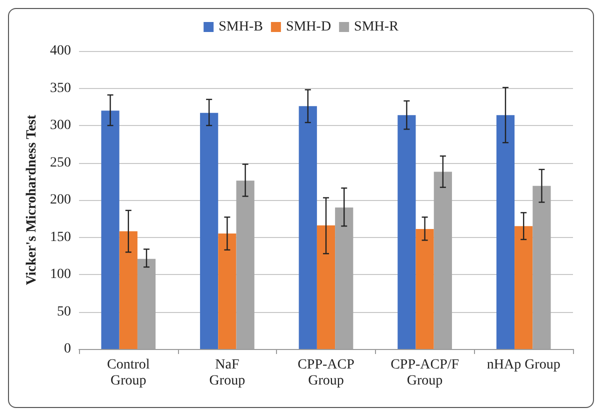  I want to click on y-tick-label: 0, so click(67, 349).